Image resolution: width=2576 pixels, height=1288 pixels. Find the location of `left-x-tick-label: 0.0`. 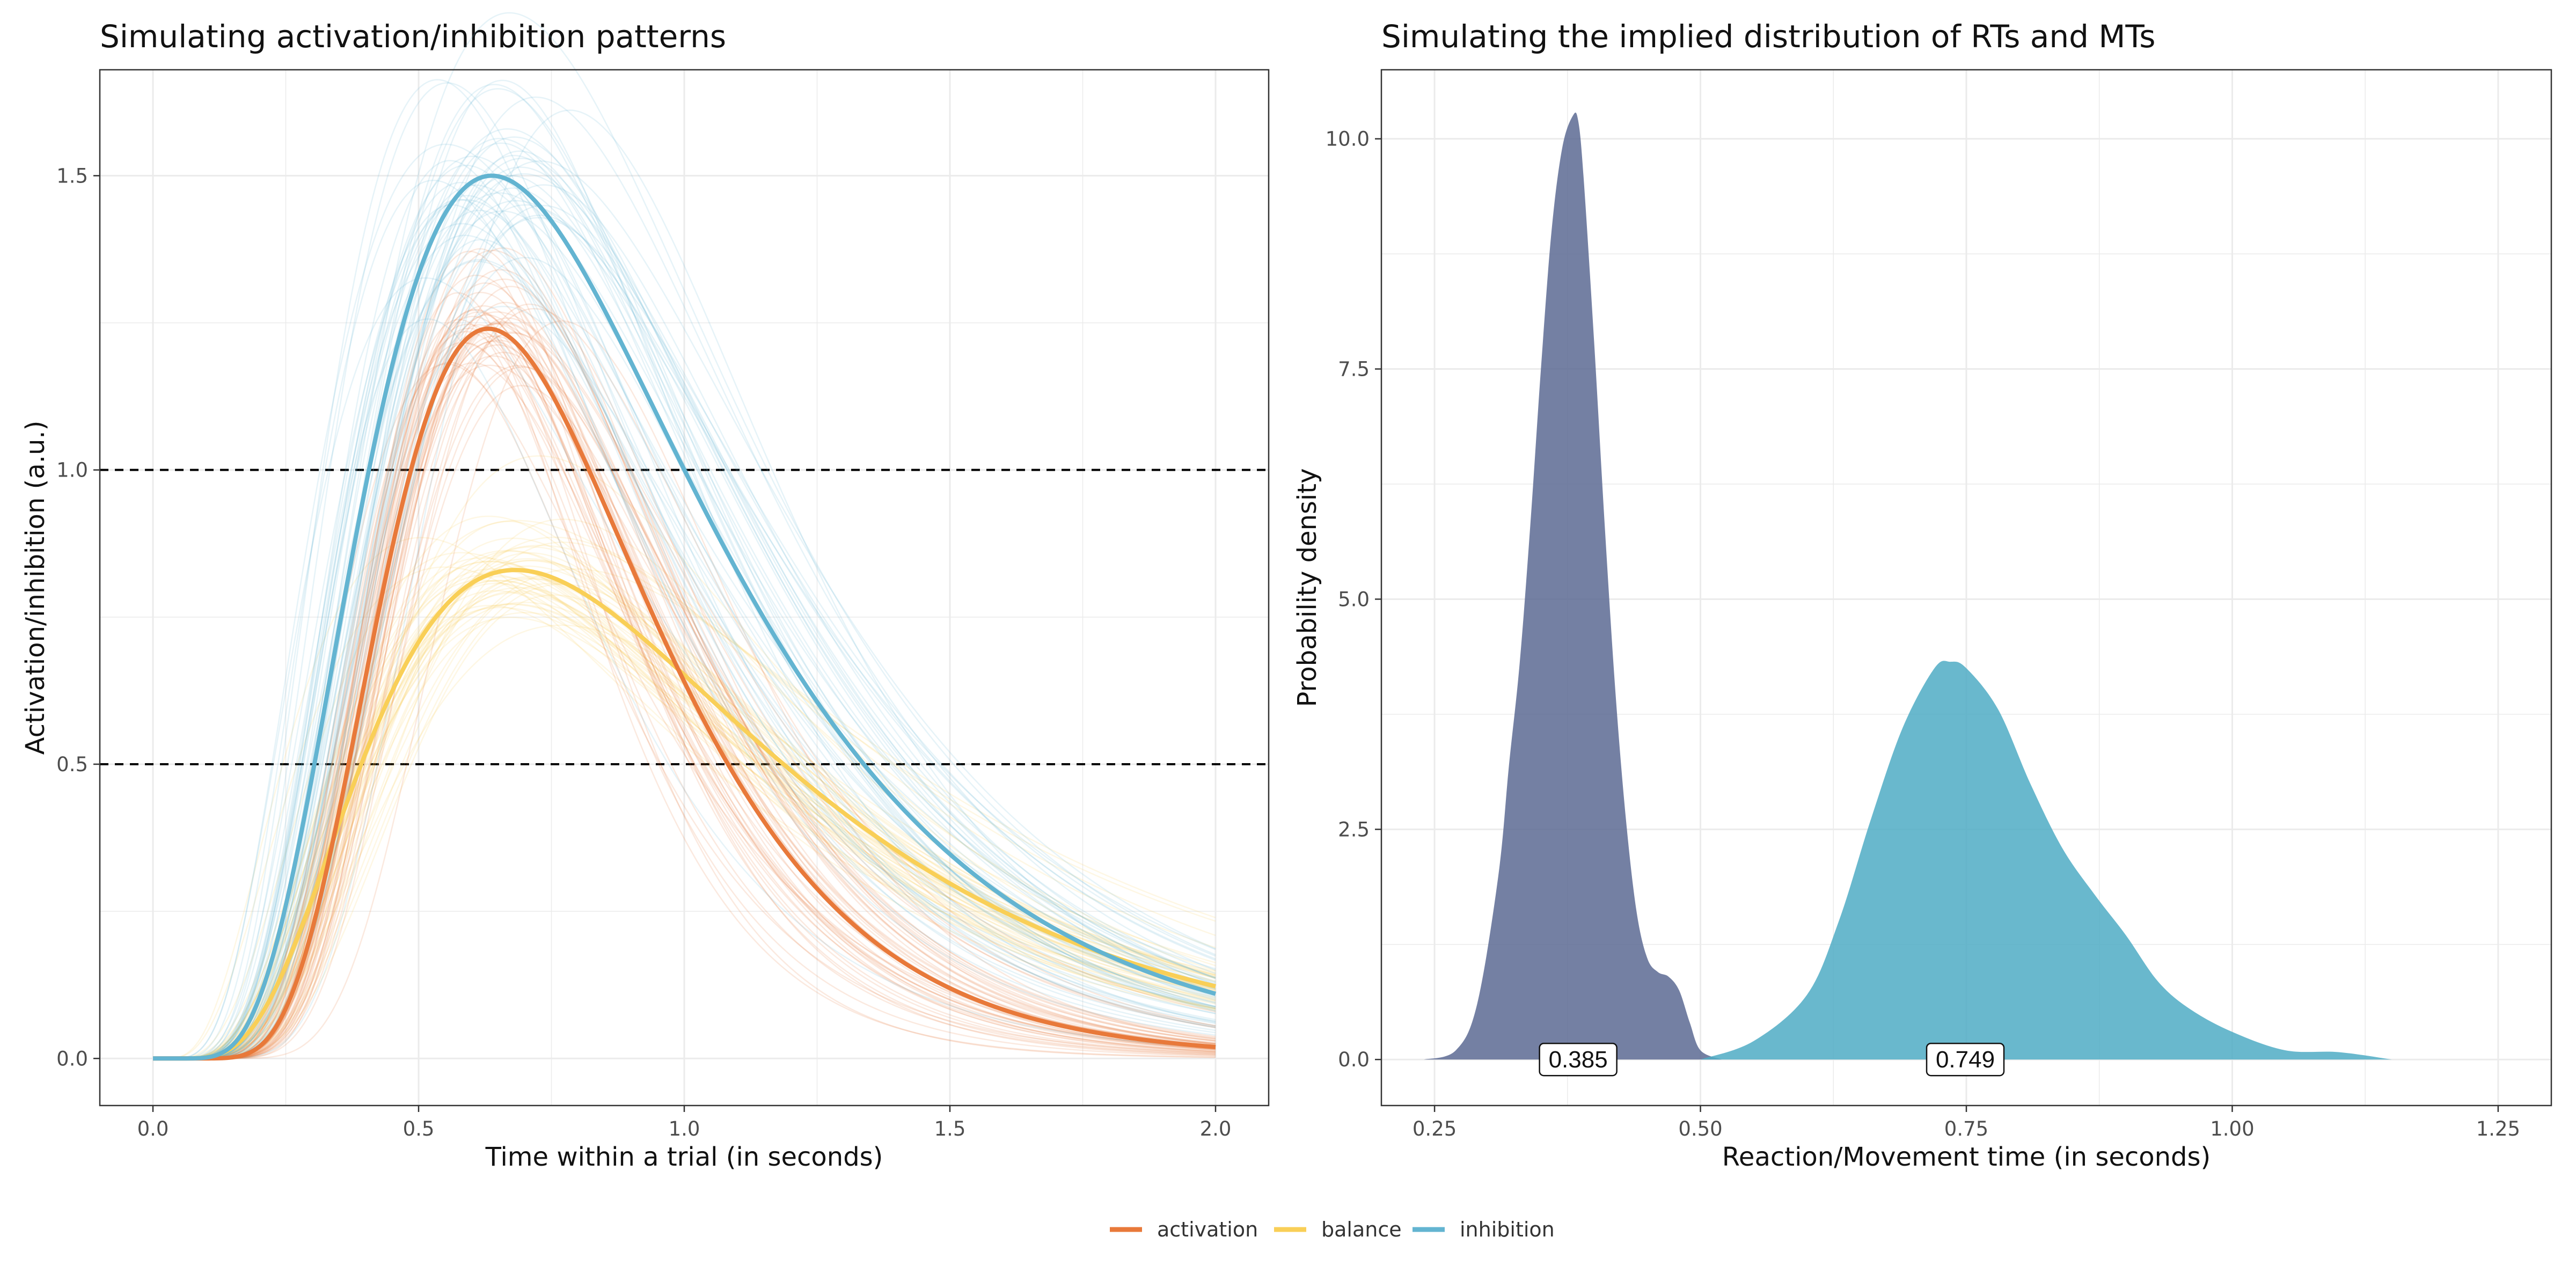

left-x-tick-label: 0.0 is located at coordinates (153, 1128).